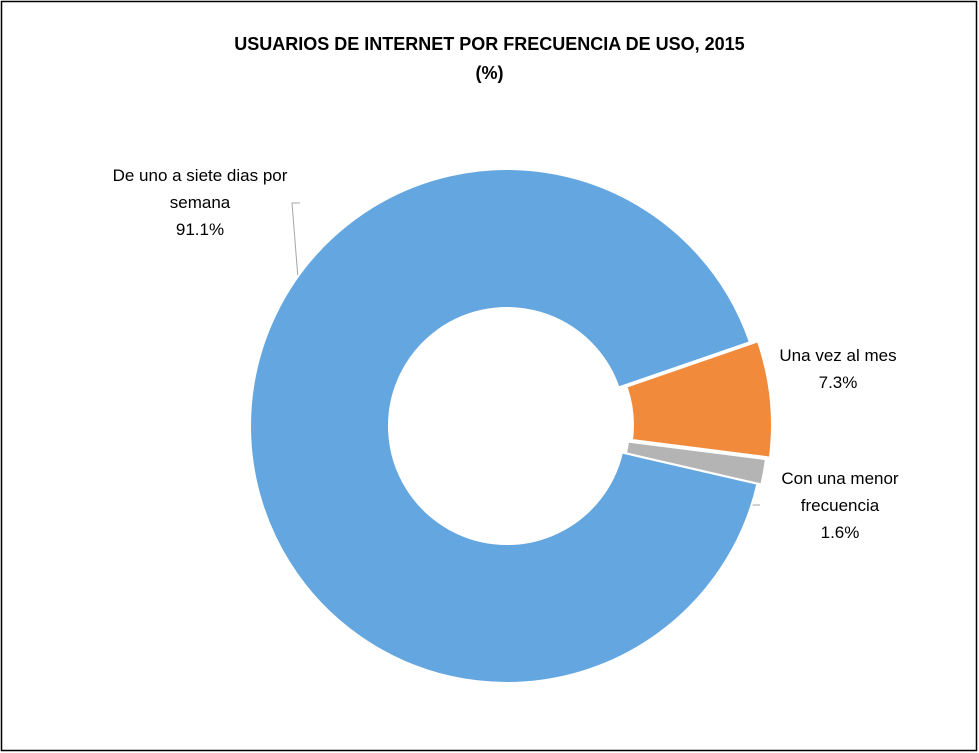 This screenshot has height=753, width=979. Describe the element at coordinates (200, 189) in the screenshot. I see `category-label: De uno a siete dias por semana` at that location.